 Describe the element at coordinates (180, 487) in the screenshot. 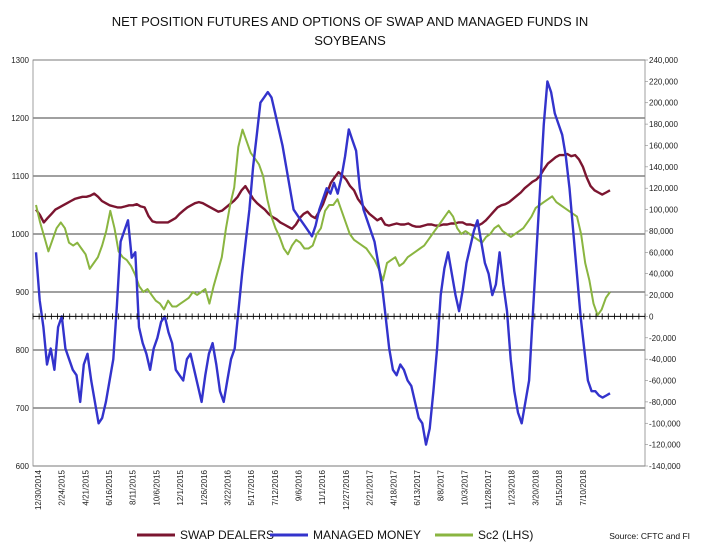

I see `x-axis-tick-label: 12/1/2015` at that location.